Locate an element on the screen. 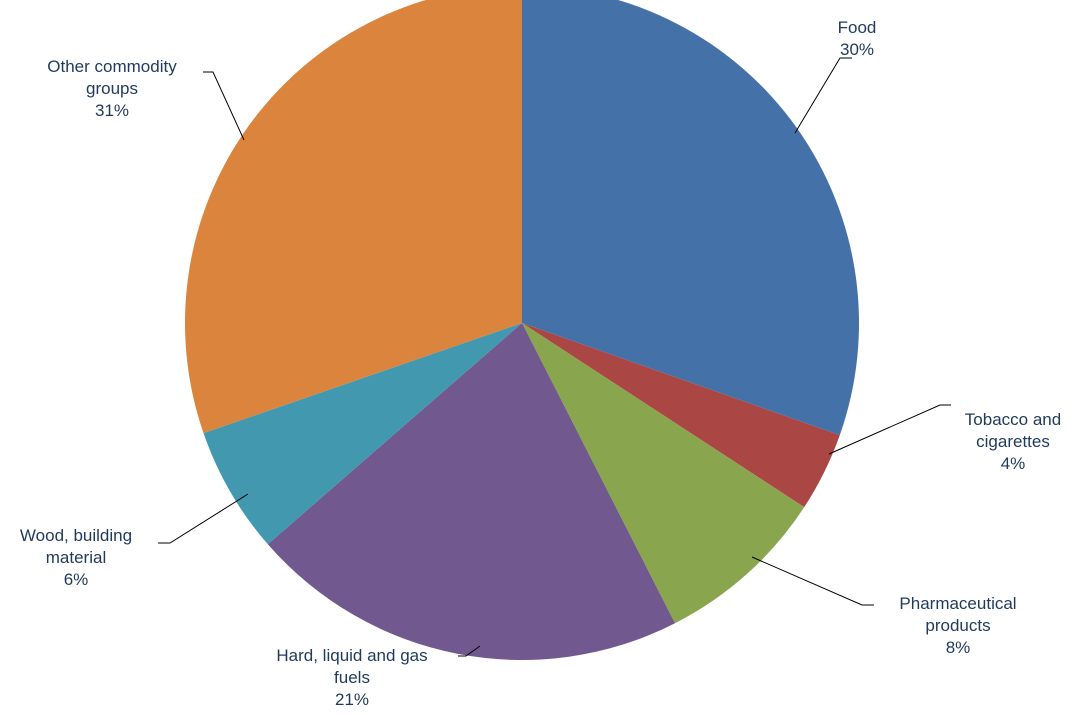 This screenshot has width=1084, height=715. slice-name-line: products is located at coordinates (957, 625).